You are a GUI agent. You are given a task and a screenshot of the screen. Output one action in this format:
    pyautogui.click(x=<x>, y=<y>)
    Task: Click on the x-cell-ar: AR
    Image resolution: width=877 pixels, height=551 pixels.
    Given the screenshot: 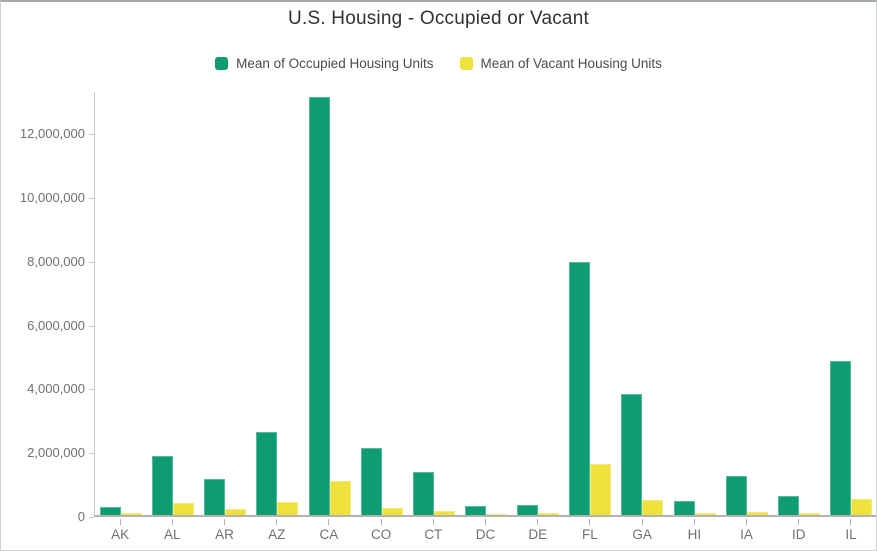 What is the action you would take?
    pyautogui.click(x=224, y=530)
    